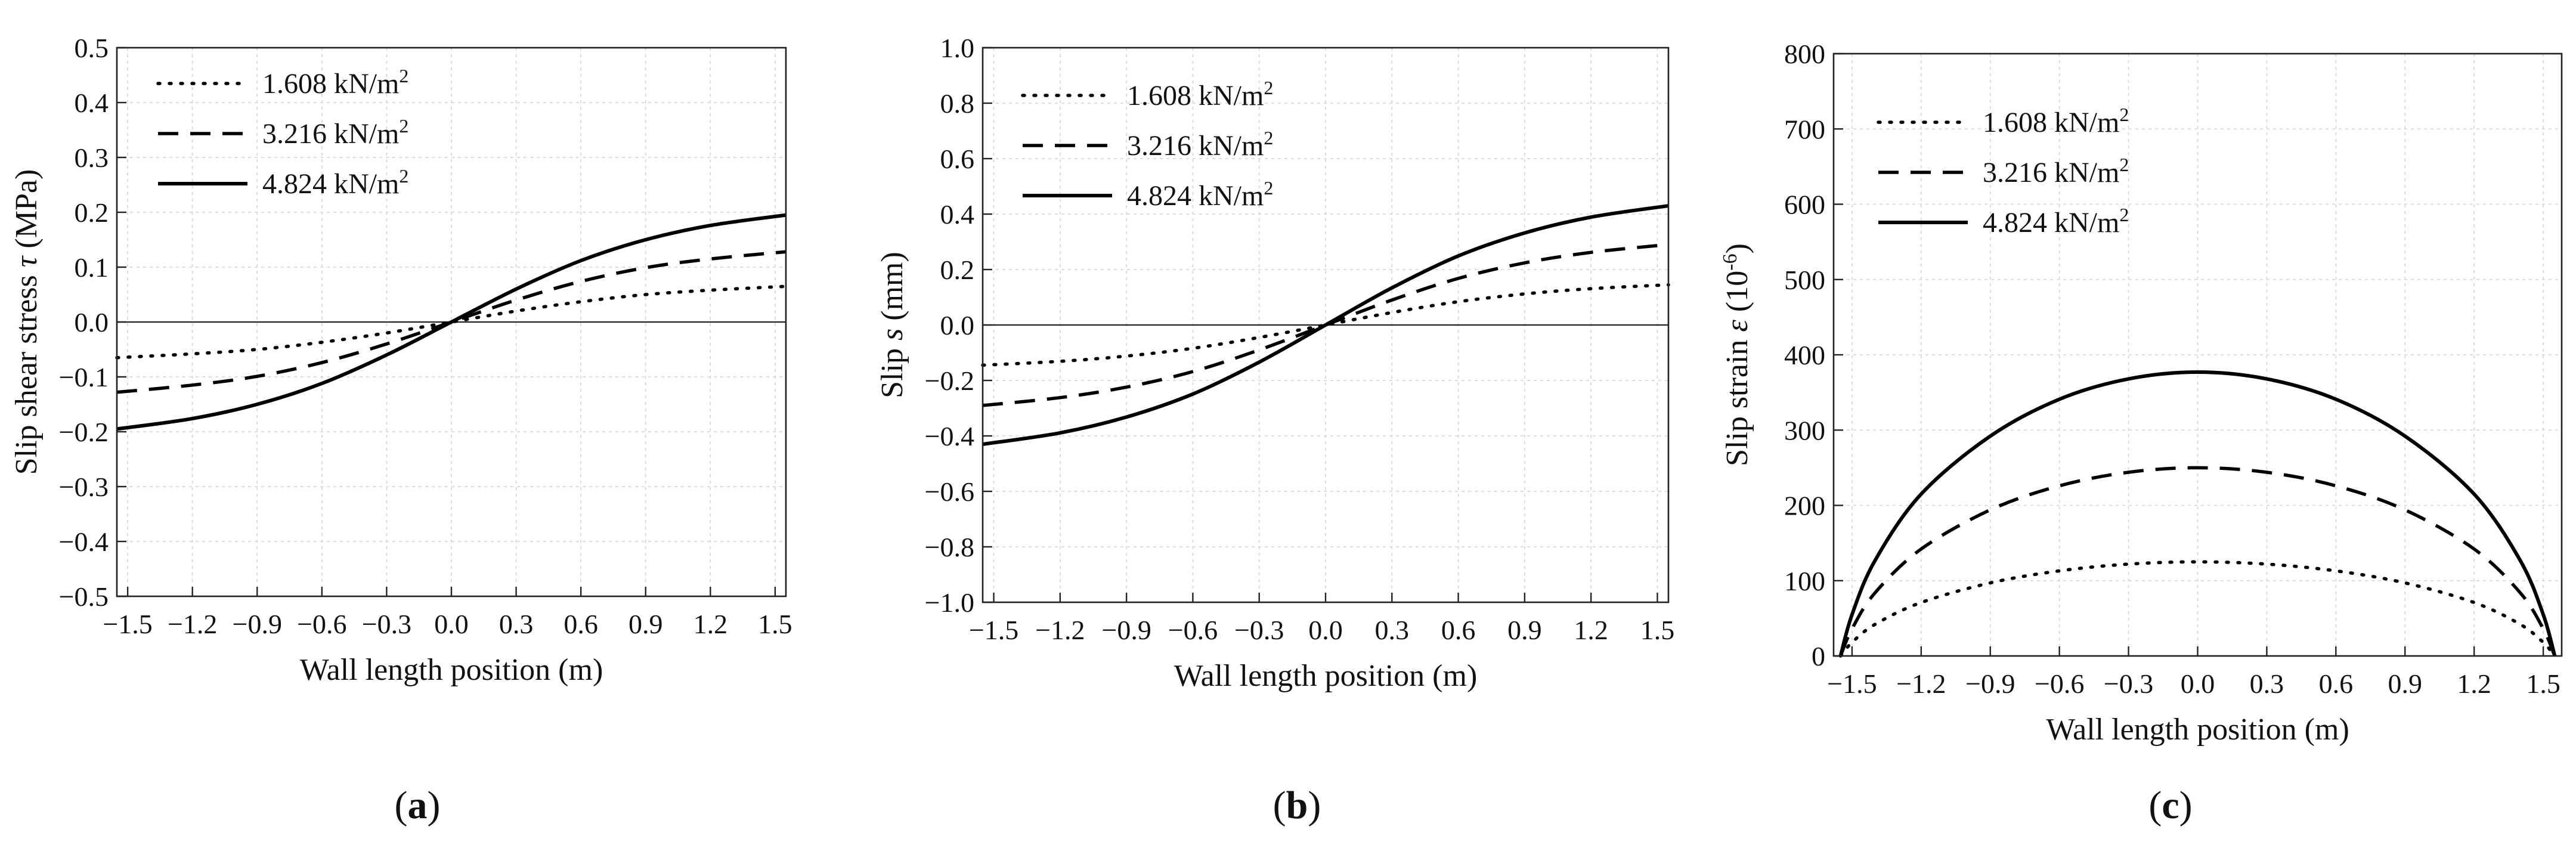  I want to click on panel-label: (a), so click(418, 805).